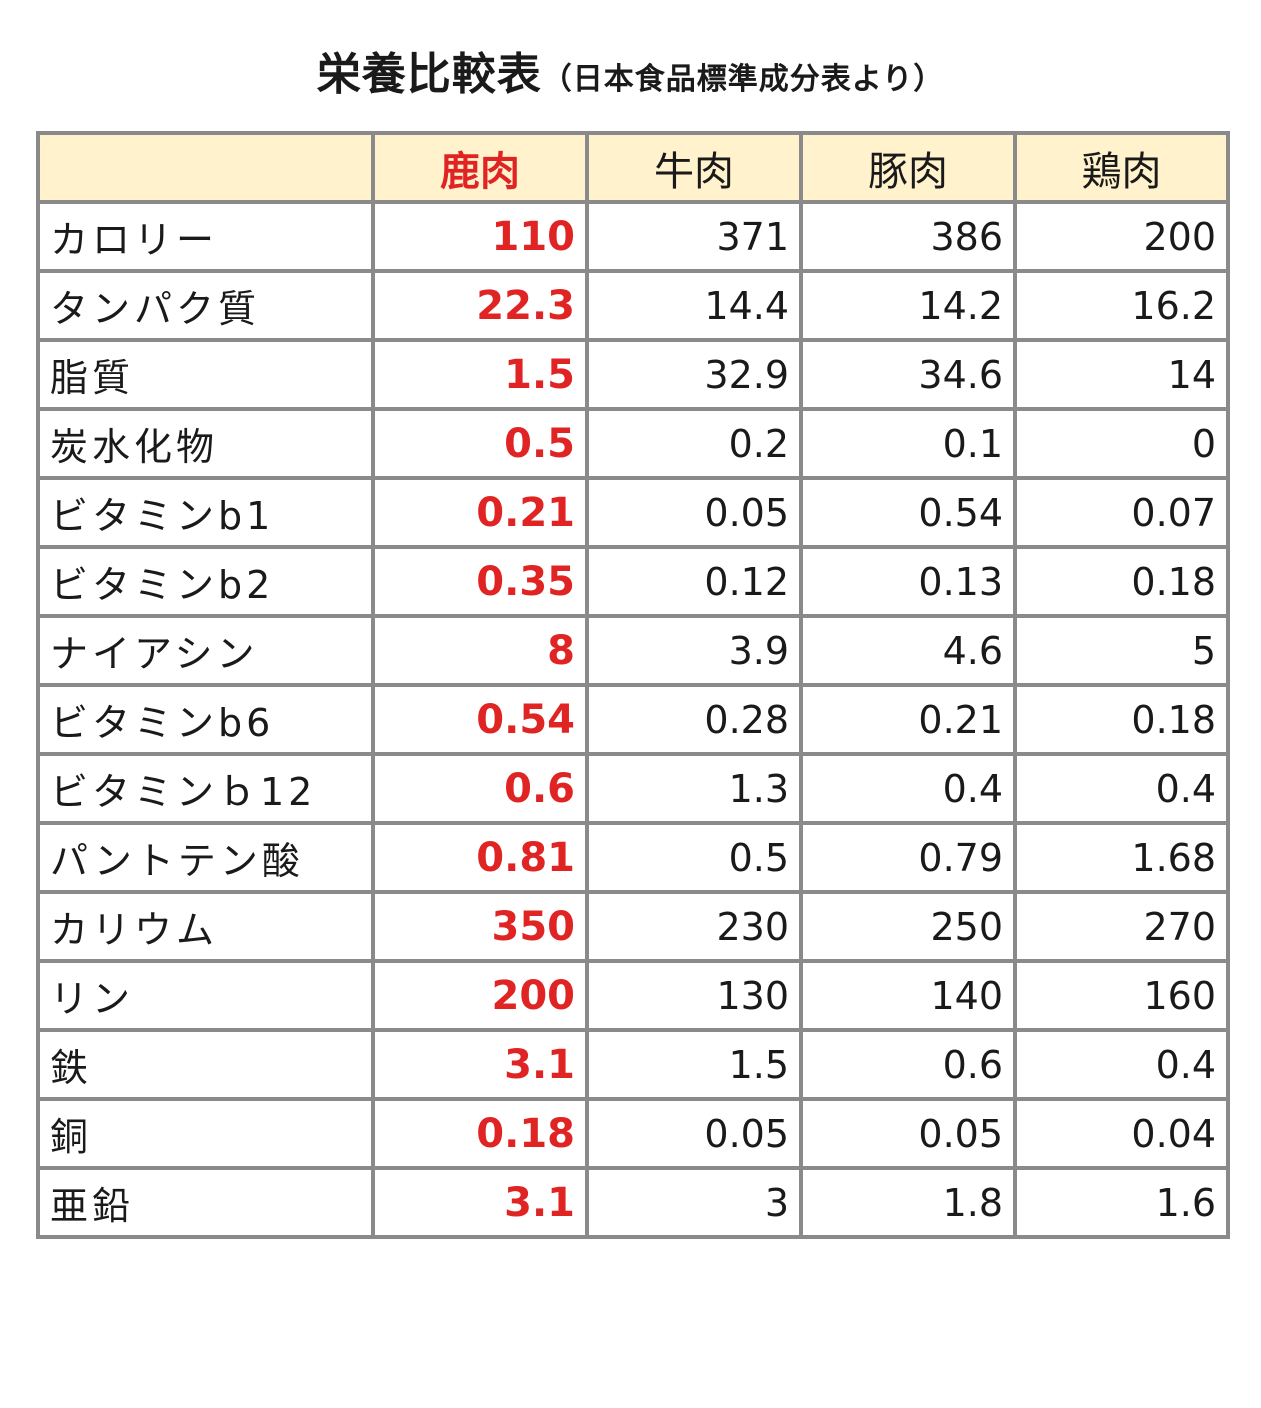  Describe the element at coordinates (205, 512) in the screenshot. I see `nutrient-label: ビタミンb1` at that location.